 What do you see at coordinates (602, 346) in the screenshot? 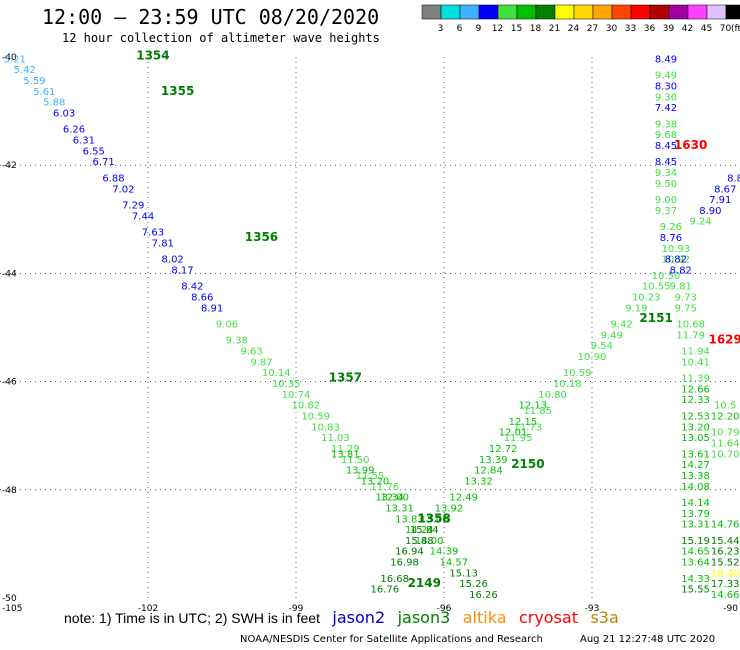
I see `wave-height-label: 9.54` at bounding box center [602, 346].